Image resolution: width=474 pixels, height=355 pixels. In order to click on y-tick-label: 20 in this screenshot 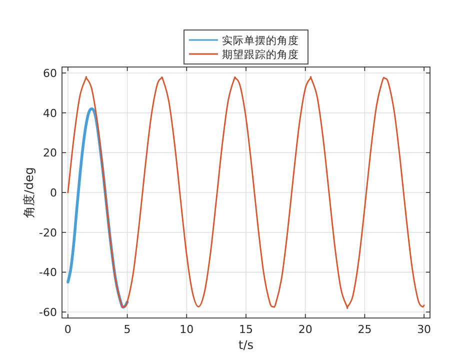, I will do `click(50, 153)`.